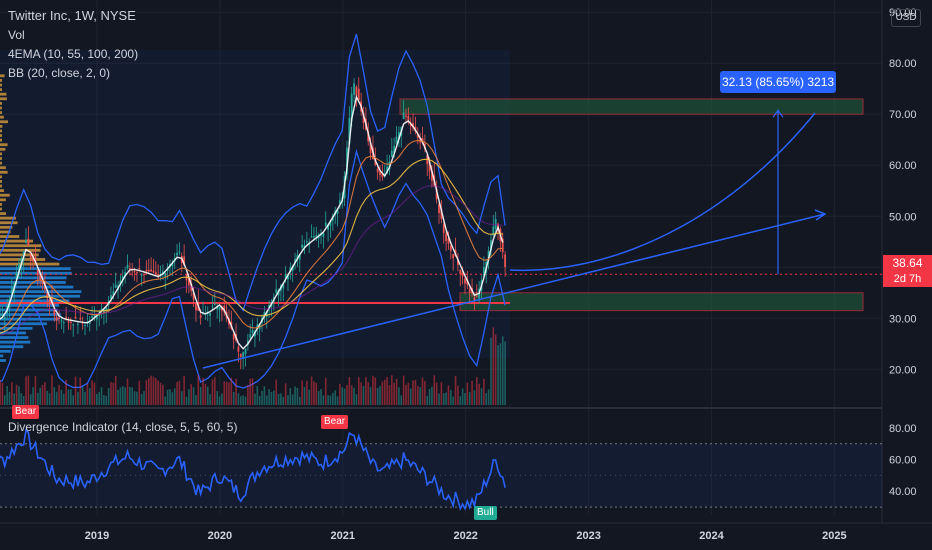 The width and height of the screenshot is (932, 550). What do you see at coordinates (906, 18) in the screenshot?
I see `currency-badge: USD` at bounding box center [906, 18].